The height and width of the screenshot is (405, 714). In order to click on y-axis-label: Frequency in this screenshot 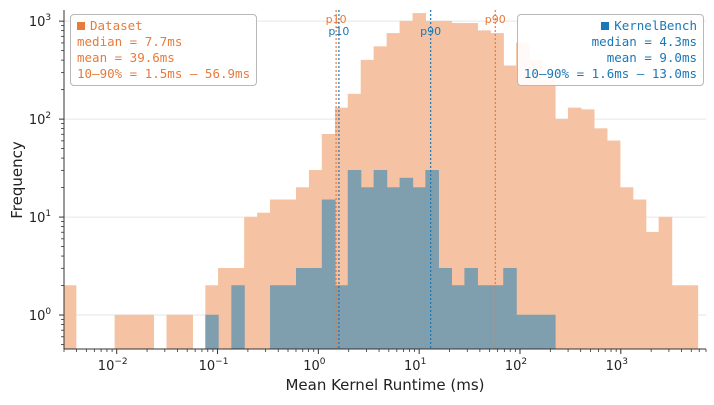, I will do `click(17, 180)`.